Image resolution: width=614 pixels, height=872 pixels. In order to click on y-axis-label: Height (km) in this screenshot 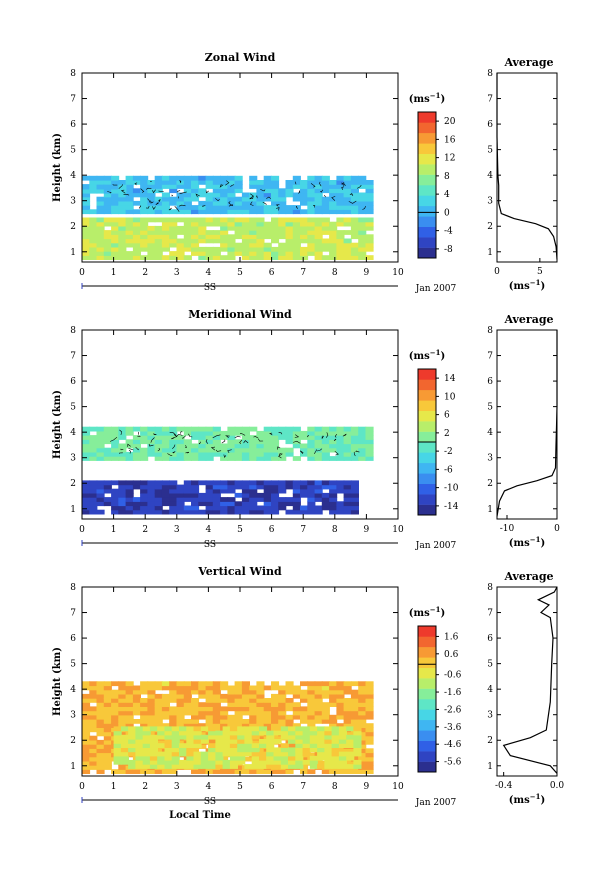, I will do `click(57, 681)`.